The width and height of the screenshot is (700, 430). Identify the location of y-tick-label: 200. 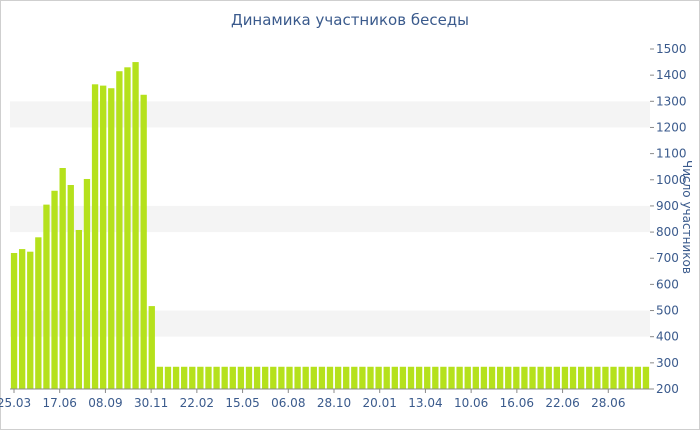
(667, 389).